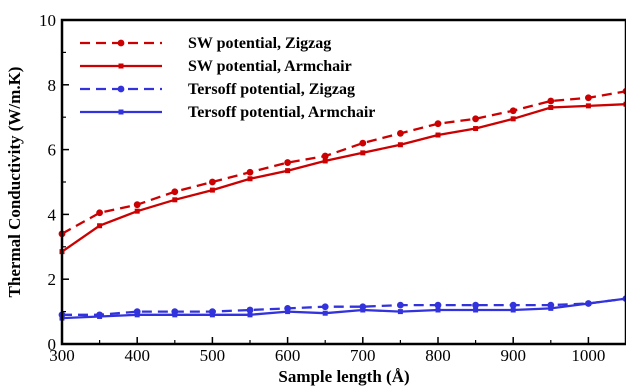 The image size is (626, 386). I want to click on y-tick-label: 8, so click(52, 85).